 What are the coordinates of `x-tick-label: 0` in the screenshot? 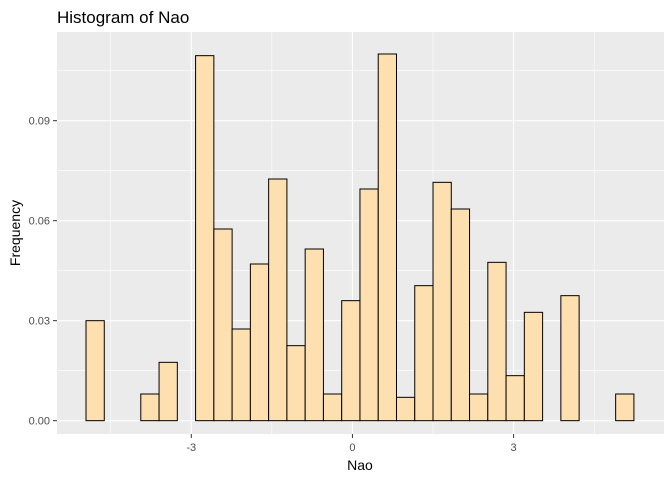 It's located at (352, 448).